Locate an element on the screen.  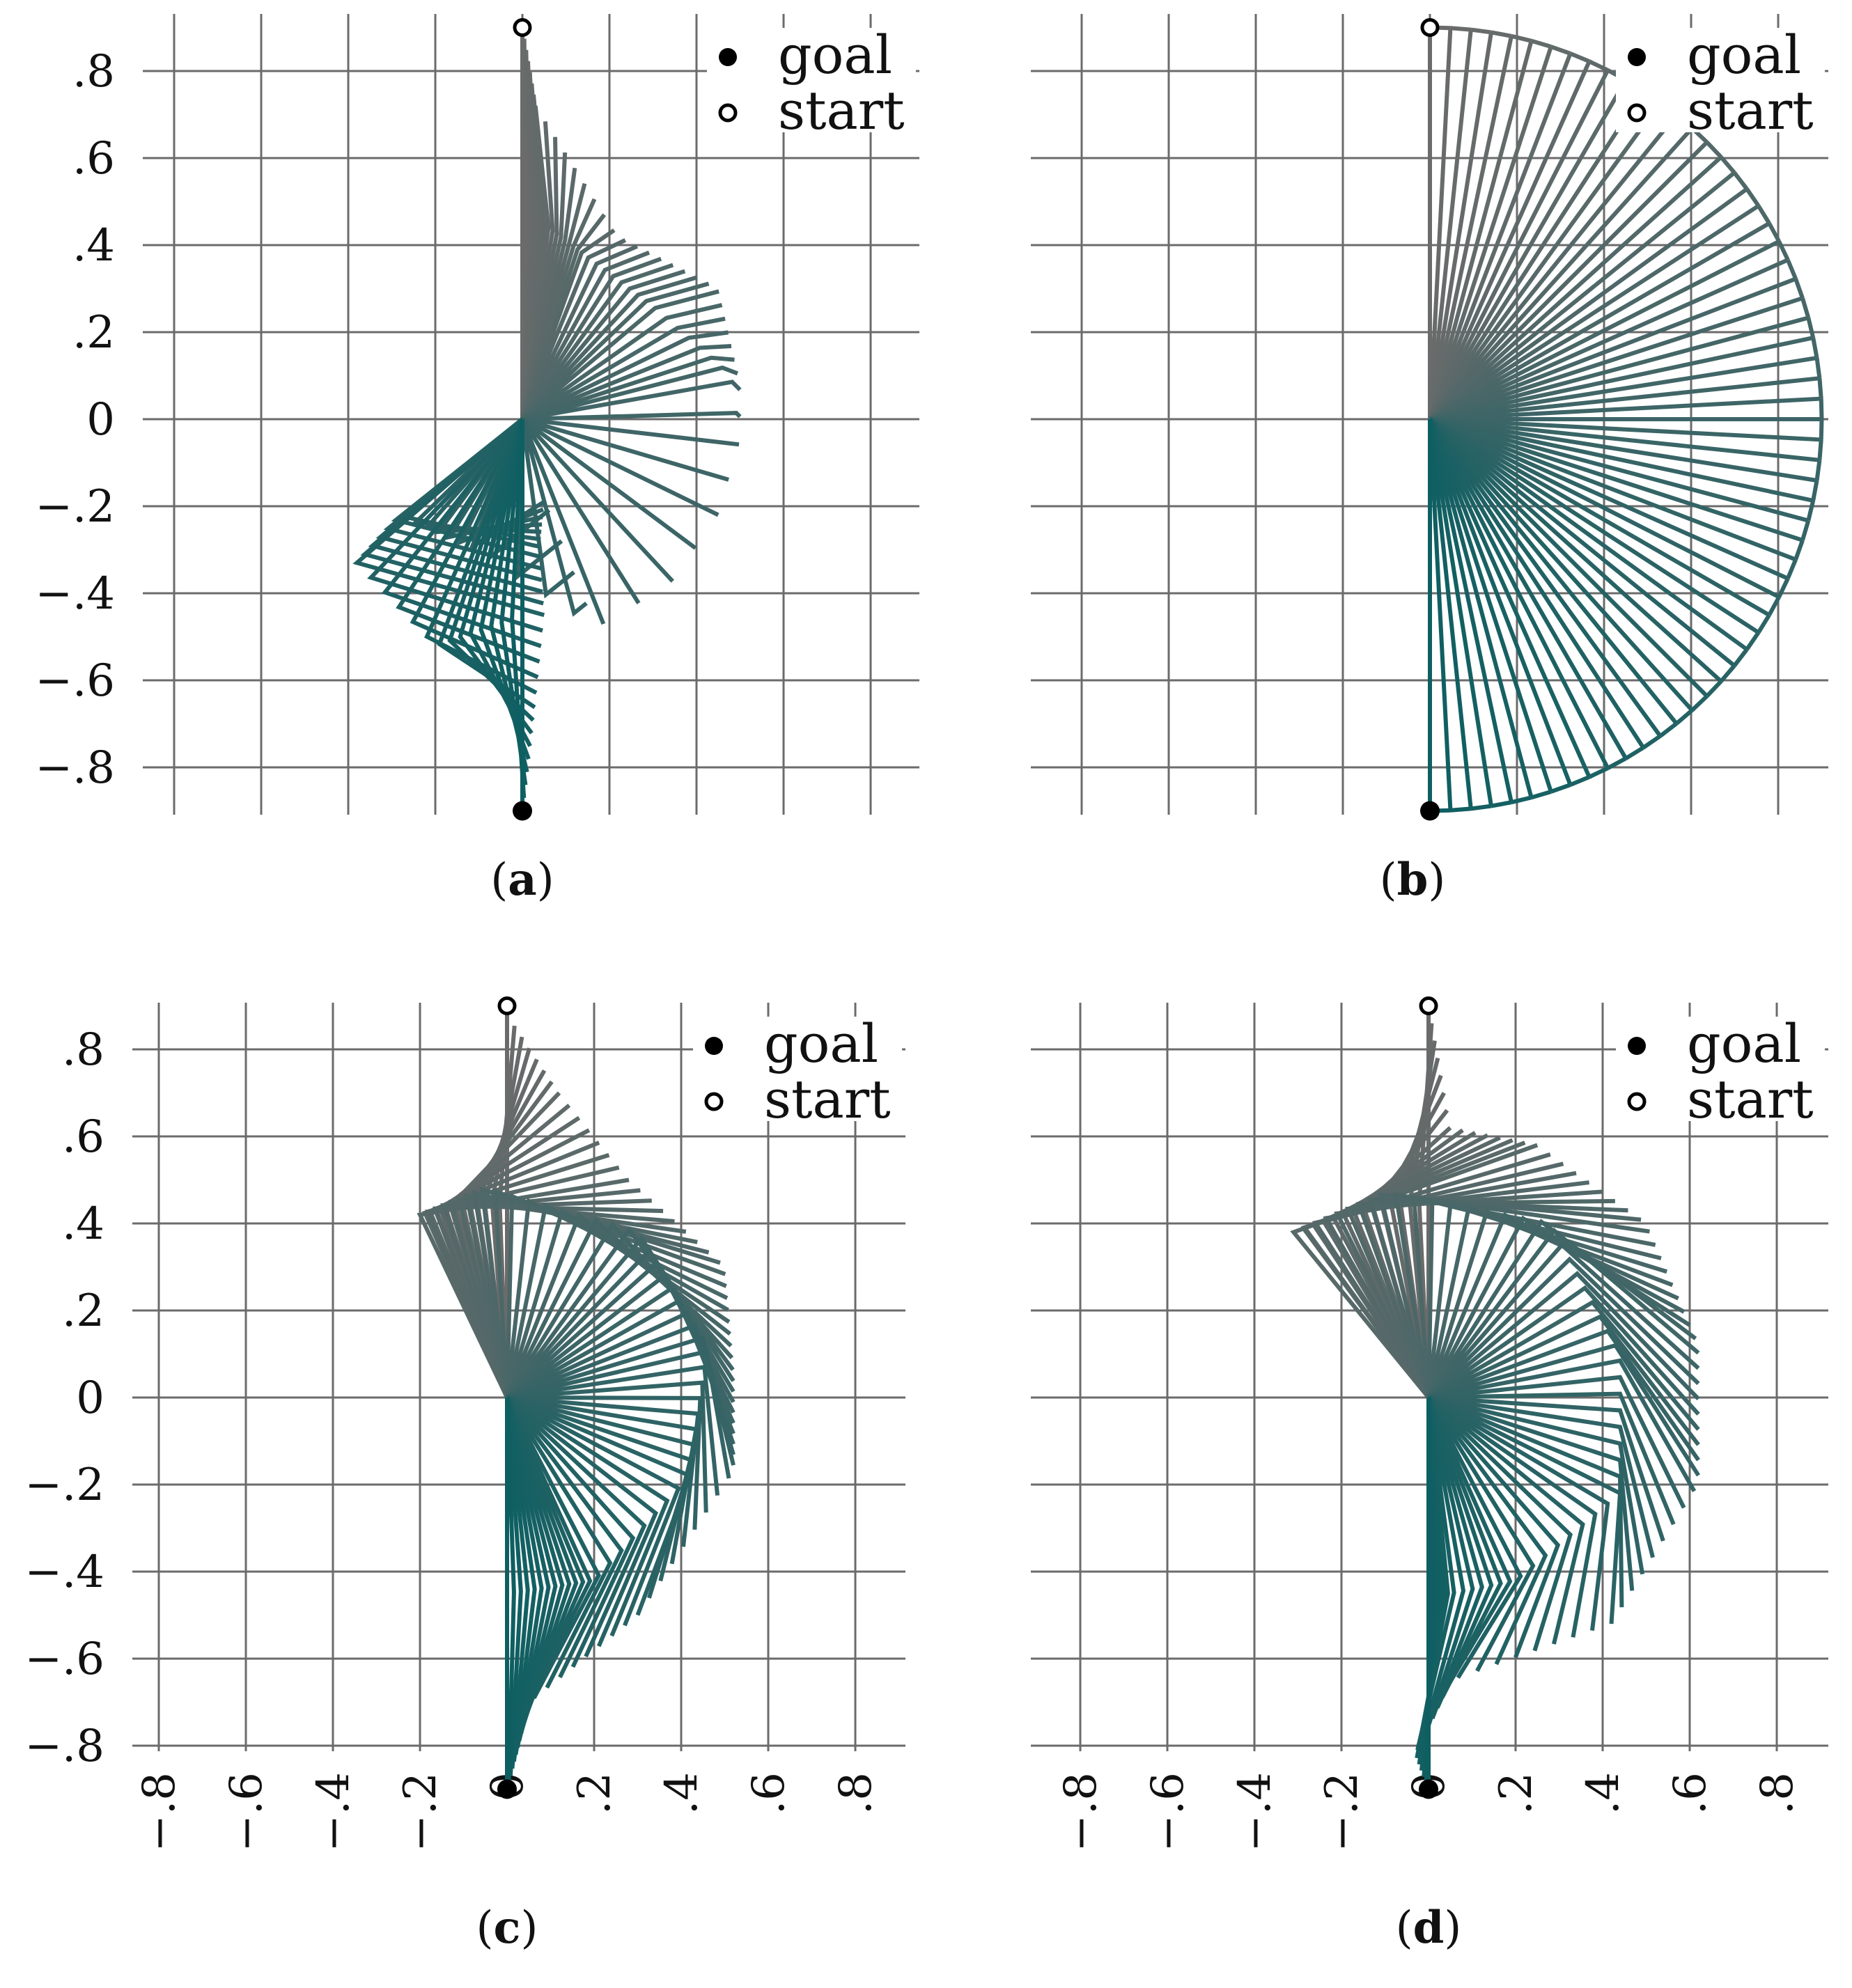
x-tick-label: .2 is located at coordinates (595, 1794).